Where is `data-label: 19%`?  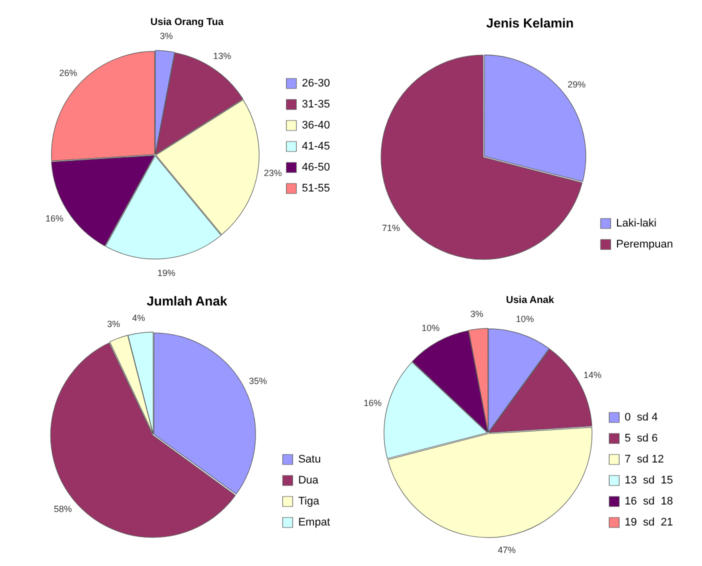 data-label: 19% is located at coordinates (166, 273).